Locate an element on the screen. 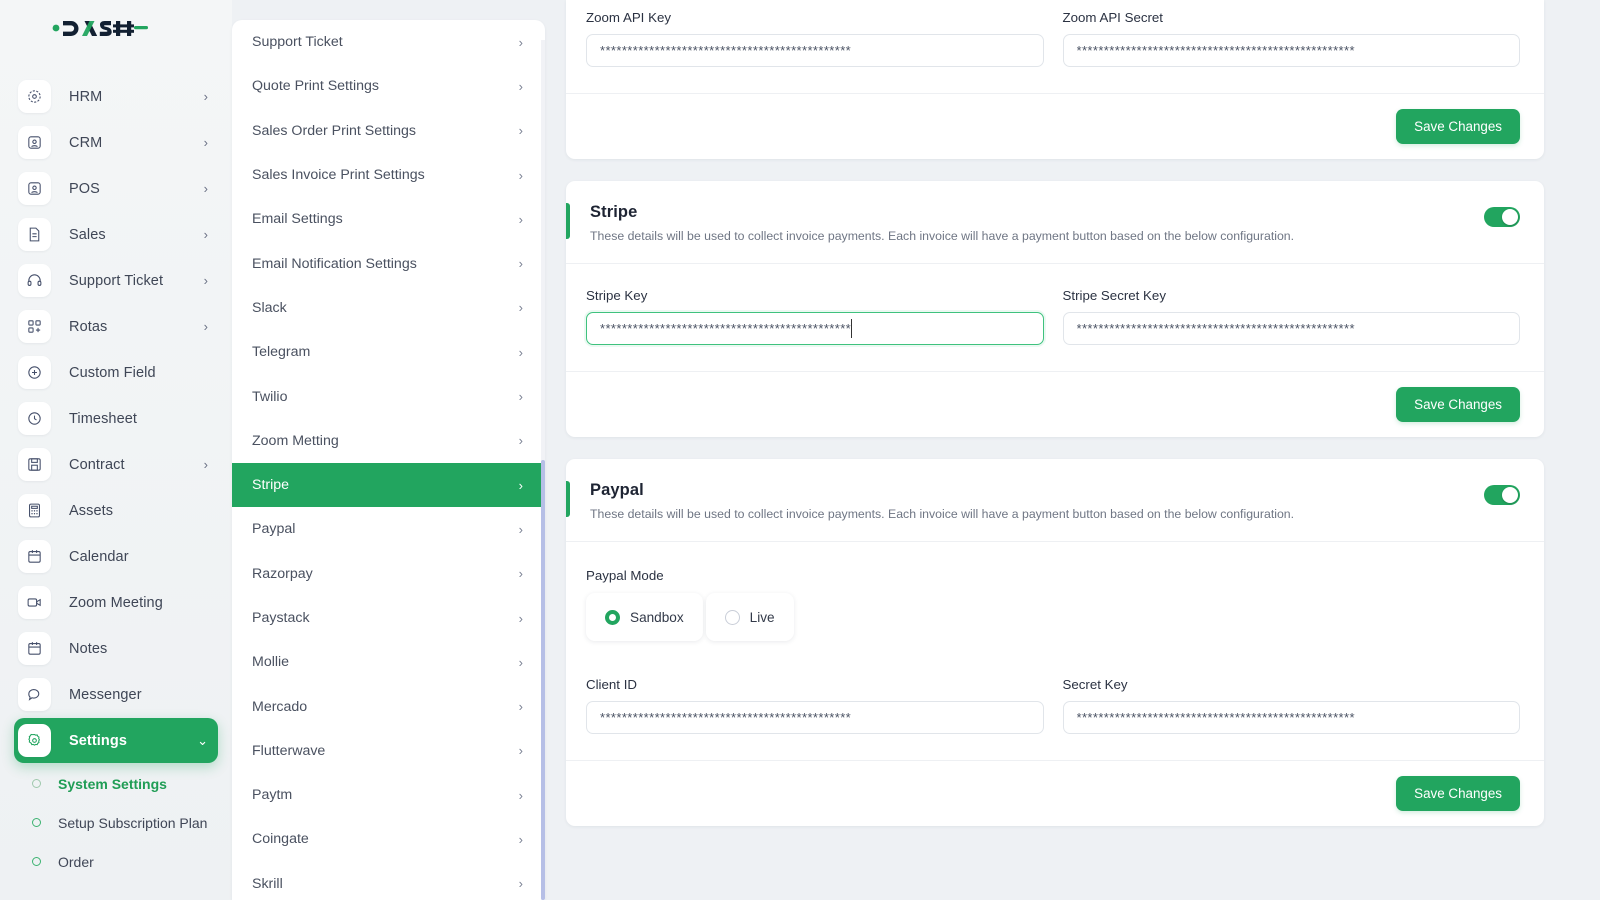  settings-nav-label: Slack is located at coordinates (269, 307).